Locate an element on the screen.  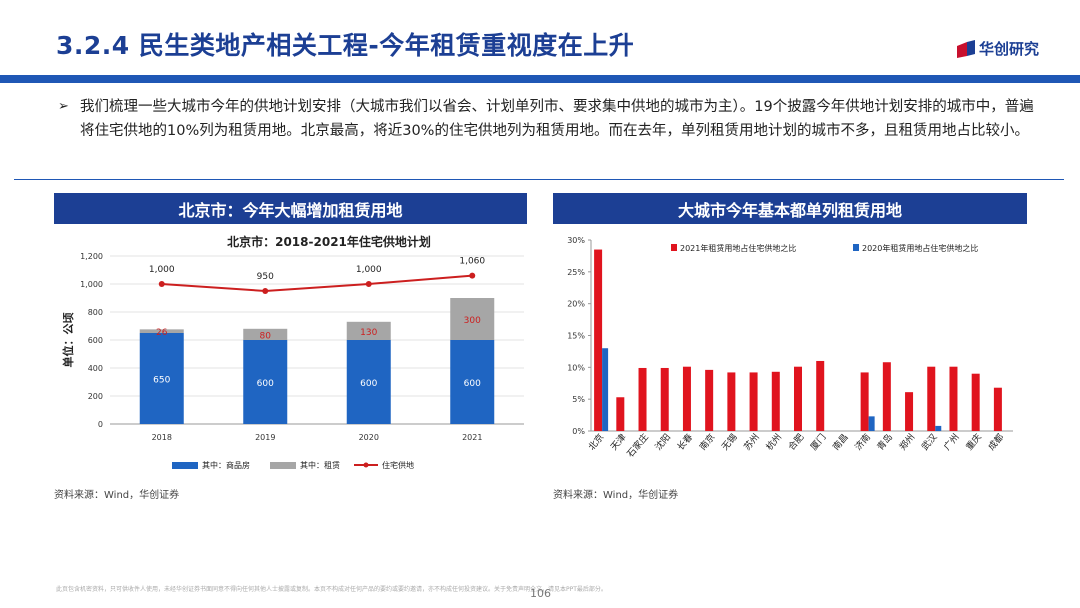
brand-logo-text: 华创研究 is located at coordinates (1009, 49).